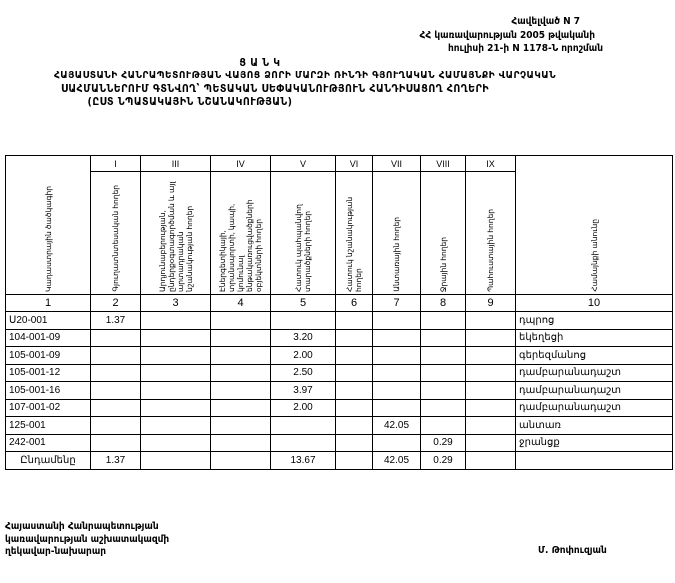 The height and width of the screenshot is (583, 675). Describe the element at coordinates (354, 303) in the screenshot. I see `column-number: 6` at that location.